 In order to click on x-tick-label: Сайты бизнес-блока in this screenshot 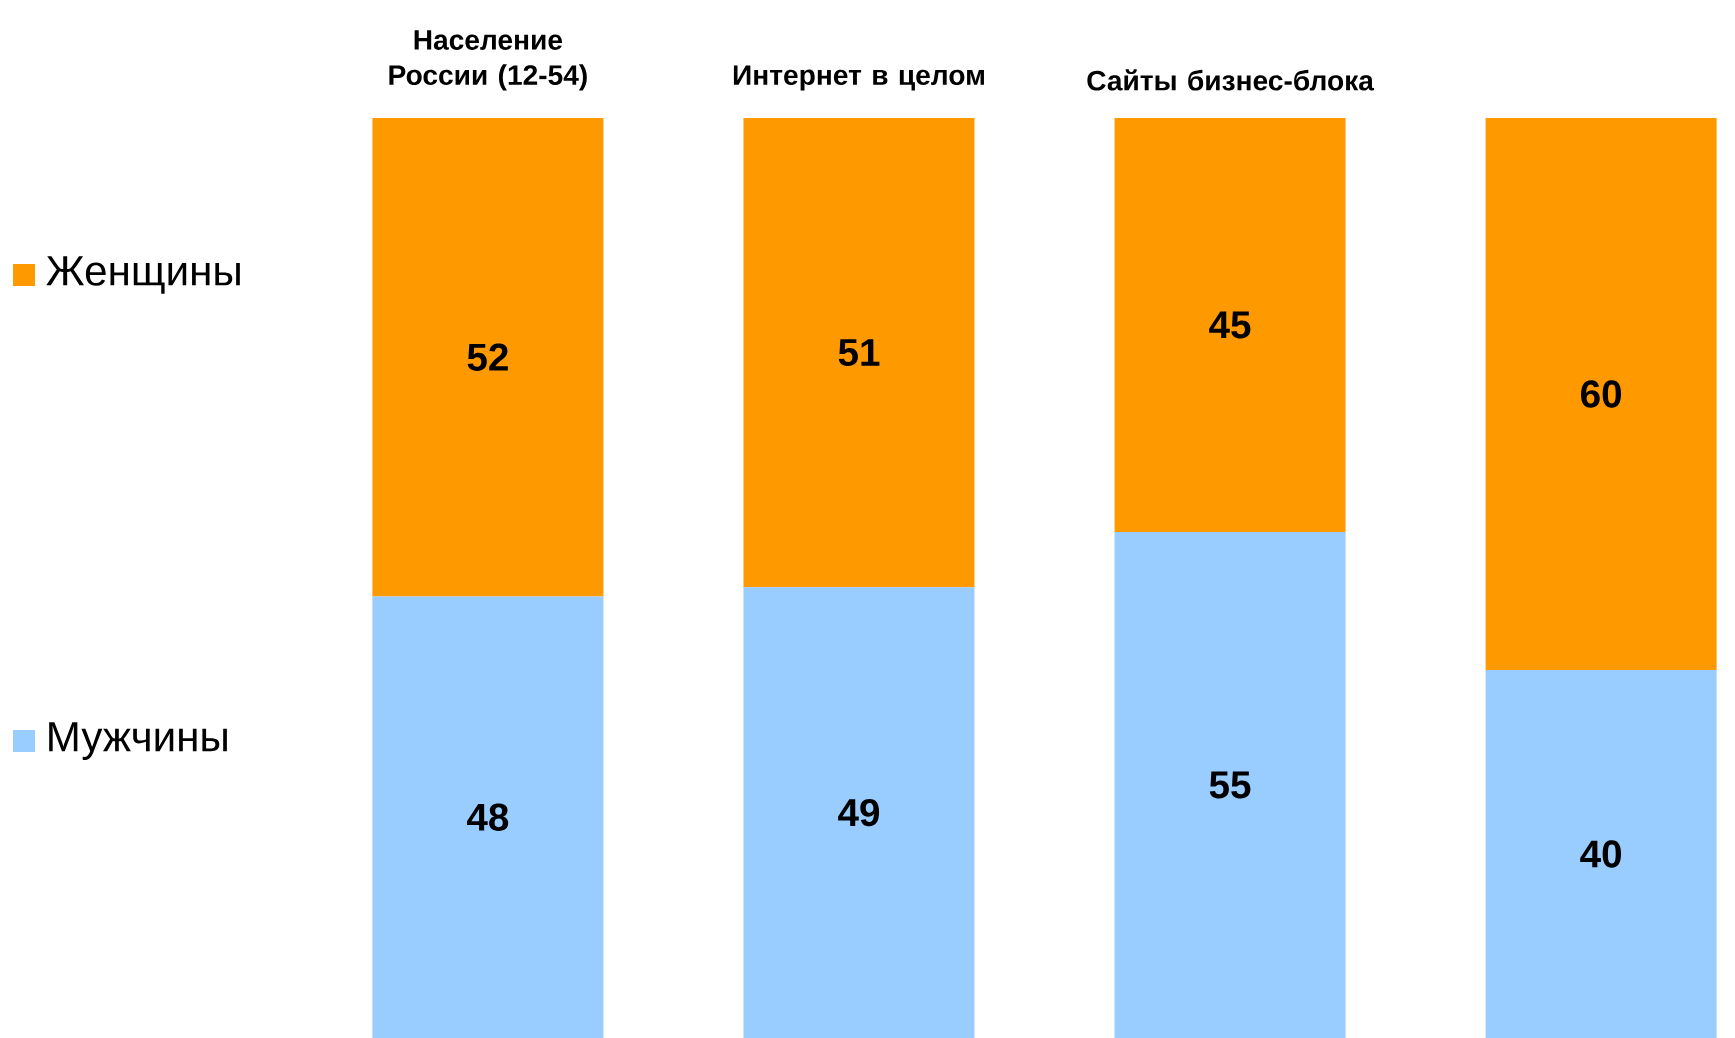, I will do `click(1231, 80)`.